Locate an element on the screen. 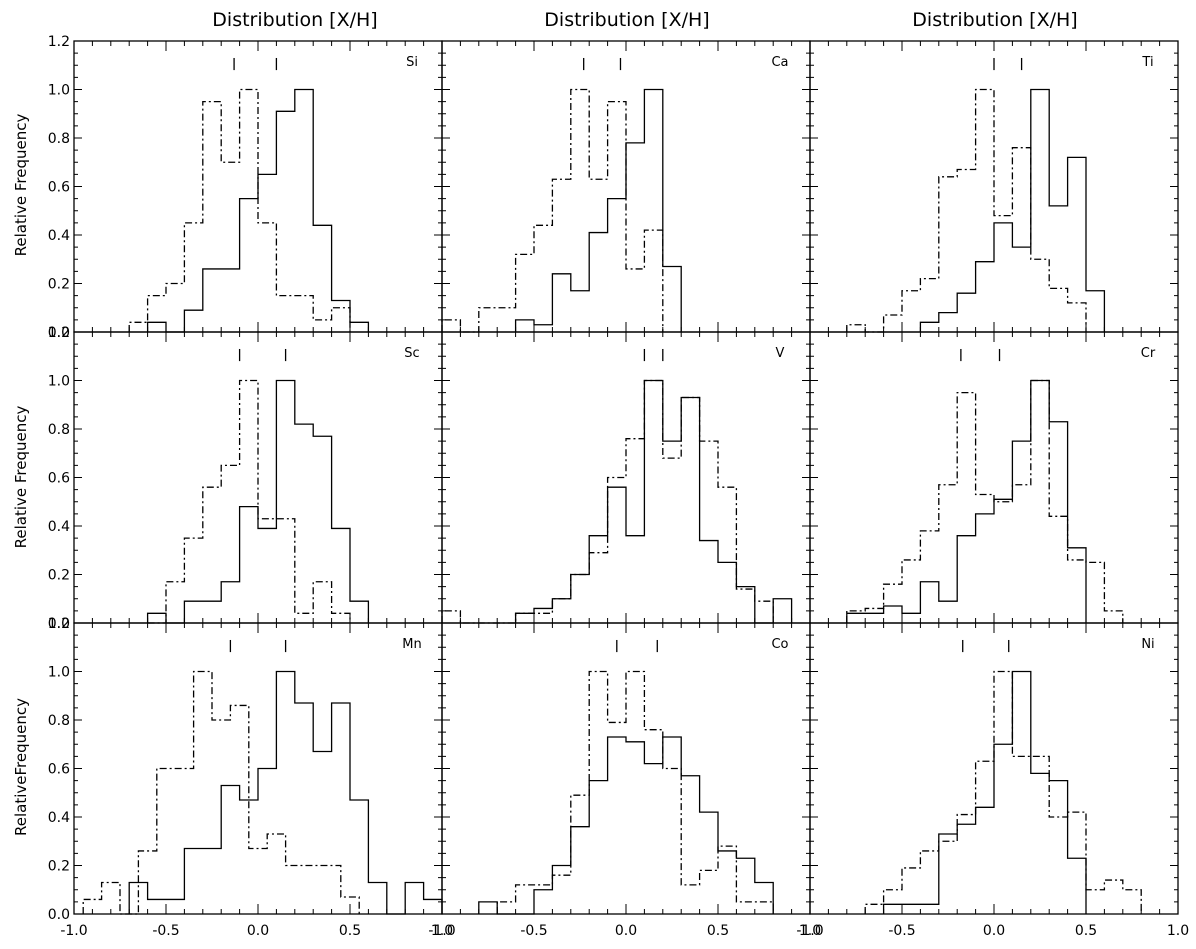 This screenshot has height=949, width=1196. column-title-3: Distribution [X/H] is located at coordinates (994, 20).